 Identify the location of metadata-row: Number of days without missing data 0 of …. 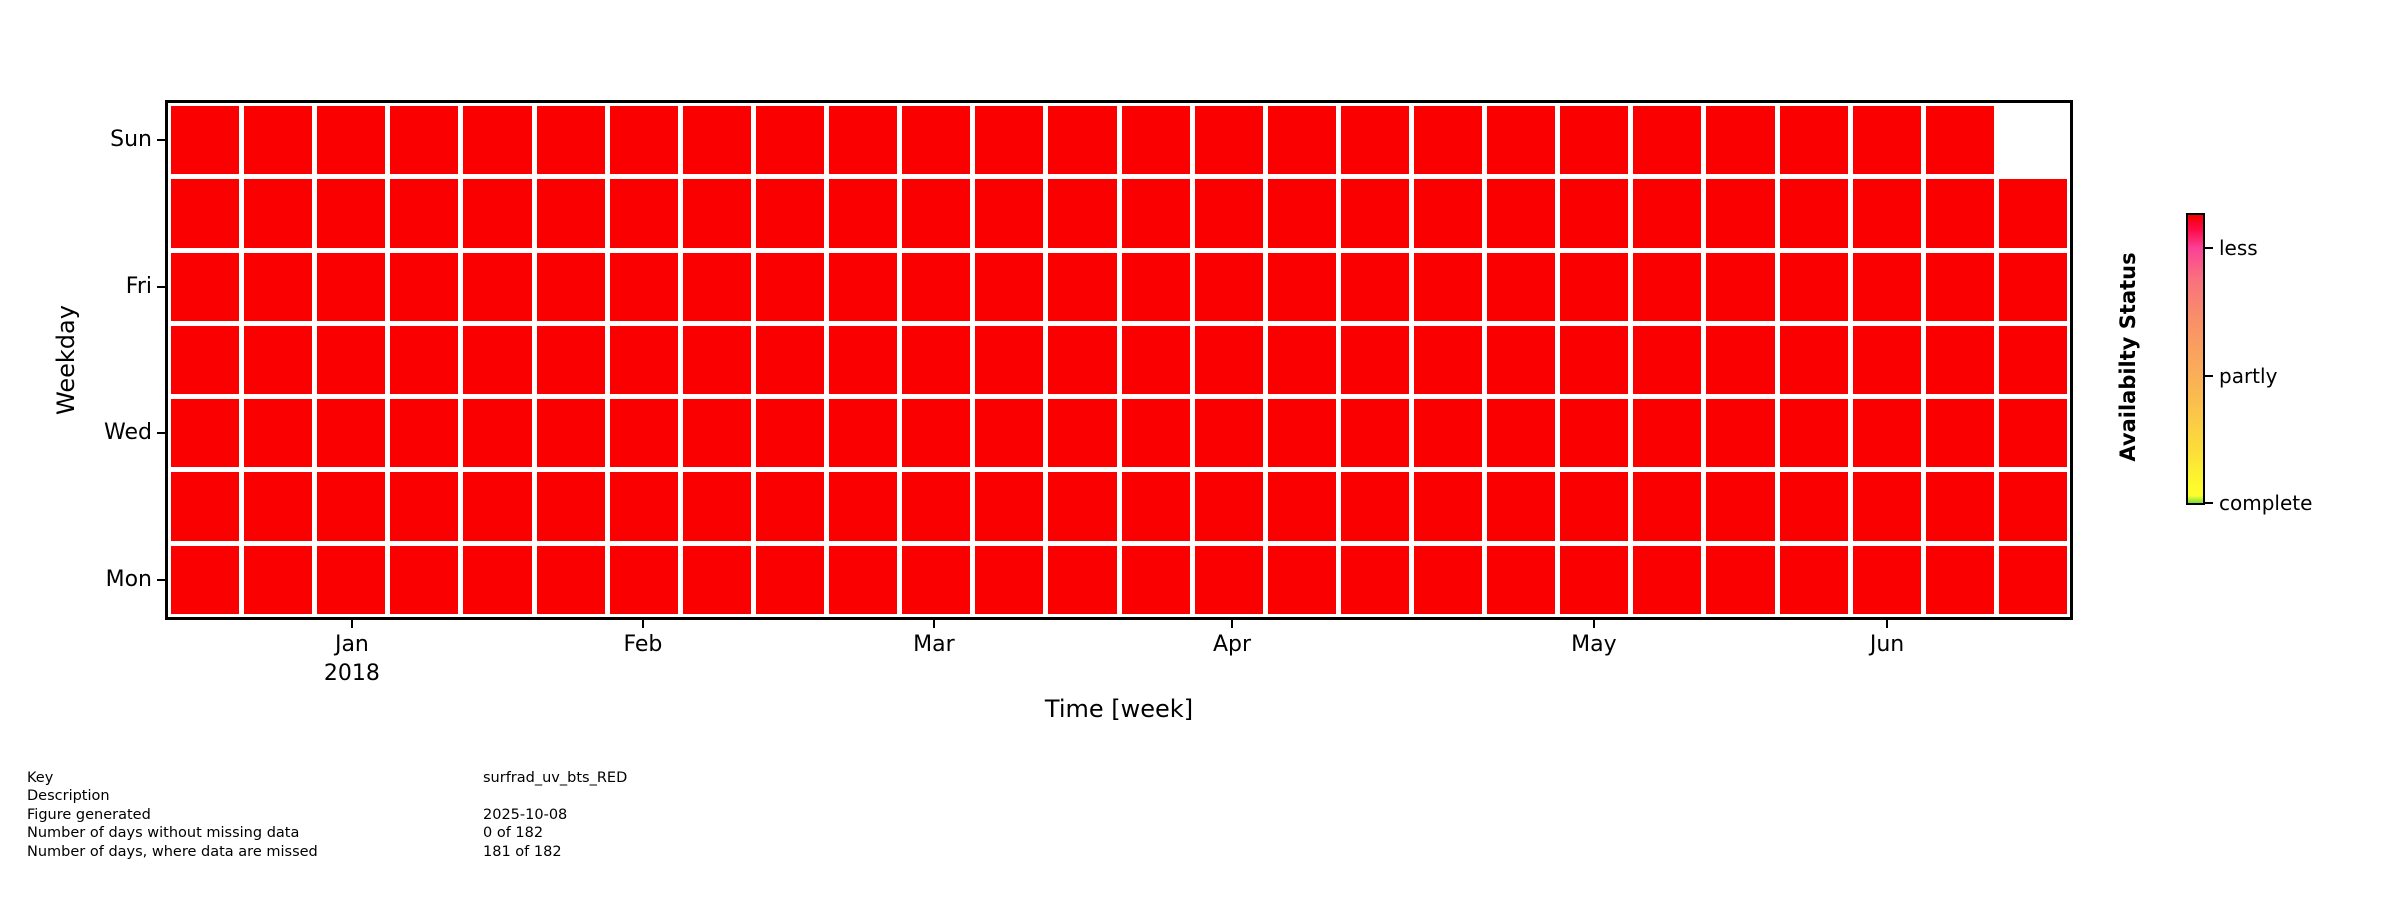
(327, 833).